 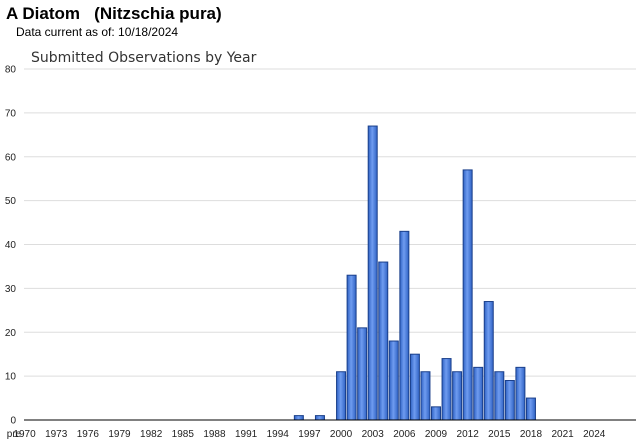 I want to click on chart-title: Submitted Observations by Year, so click(x=144, y=58).